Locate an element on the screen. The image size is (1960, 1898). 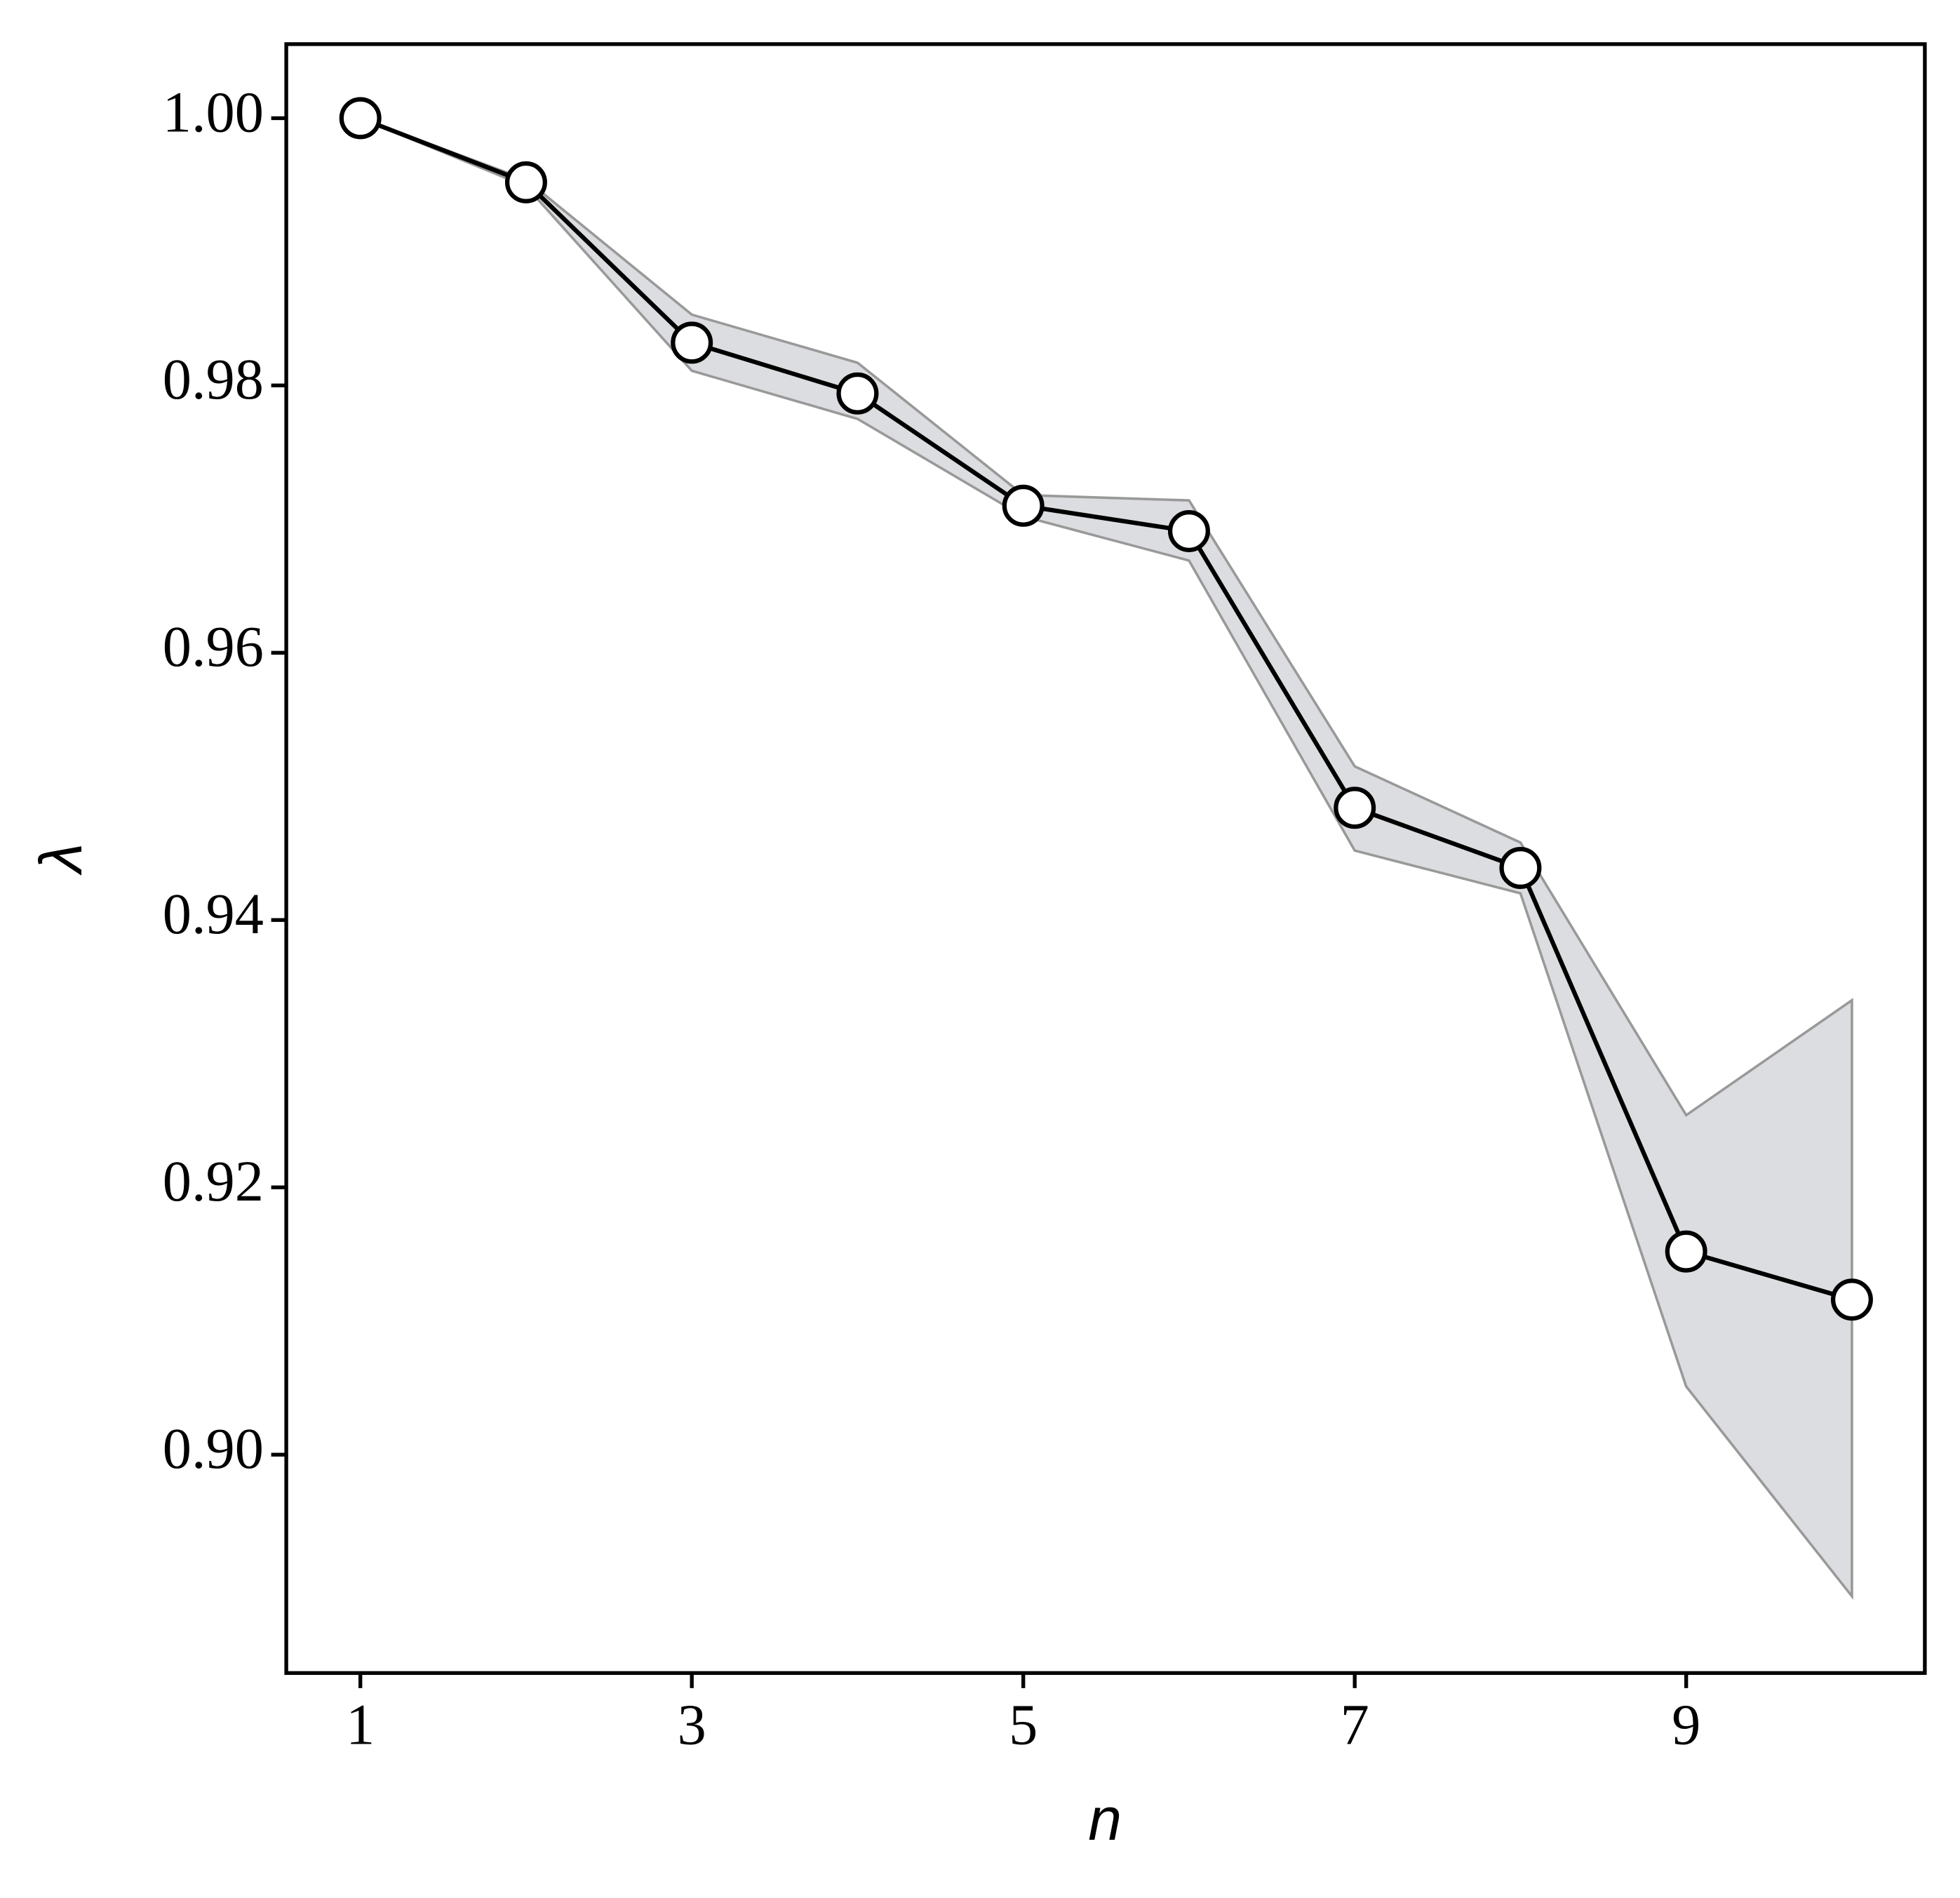
x-tick-label: 9 is located at coordinates (1686, 1725).